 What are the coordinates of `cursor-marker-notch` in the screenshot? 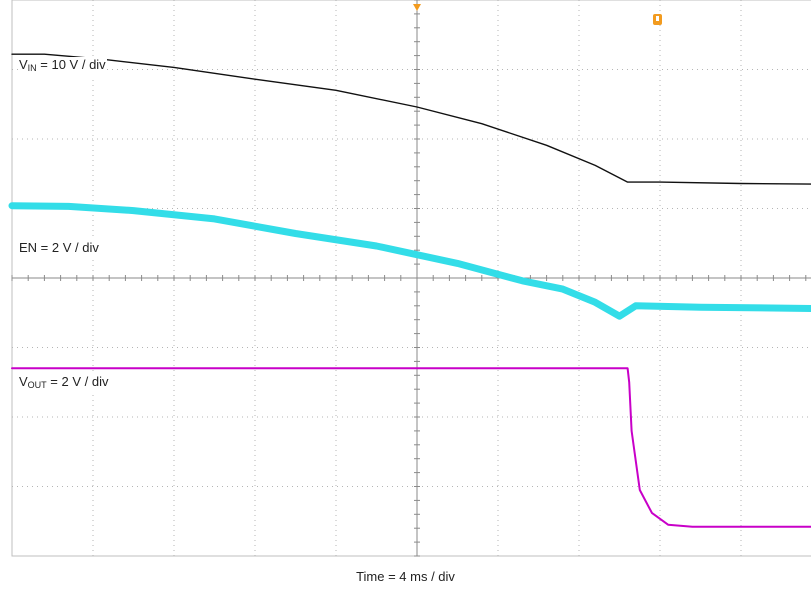 It's located at (657, 18).